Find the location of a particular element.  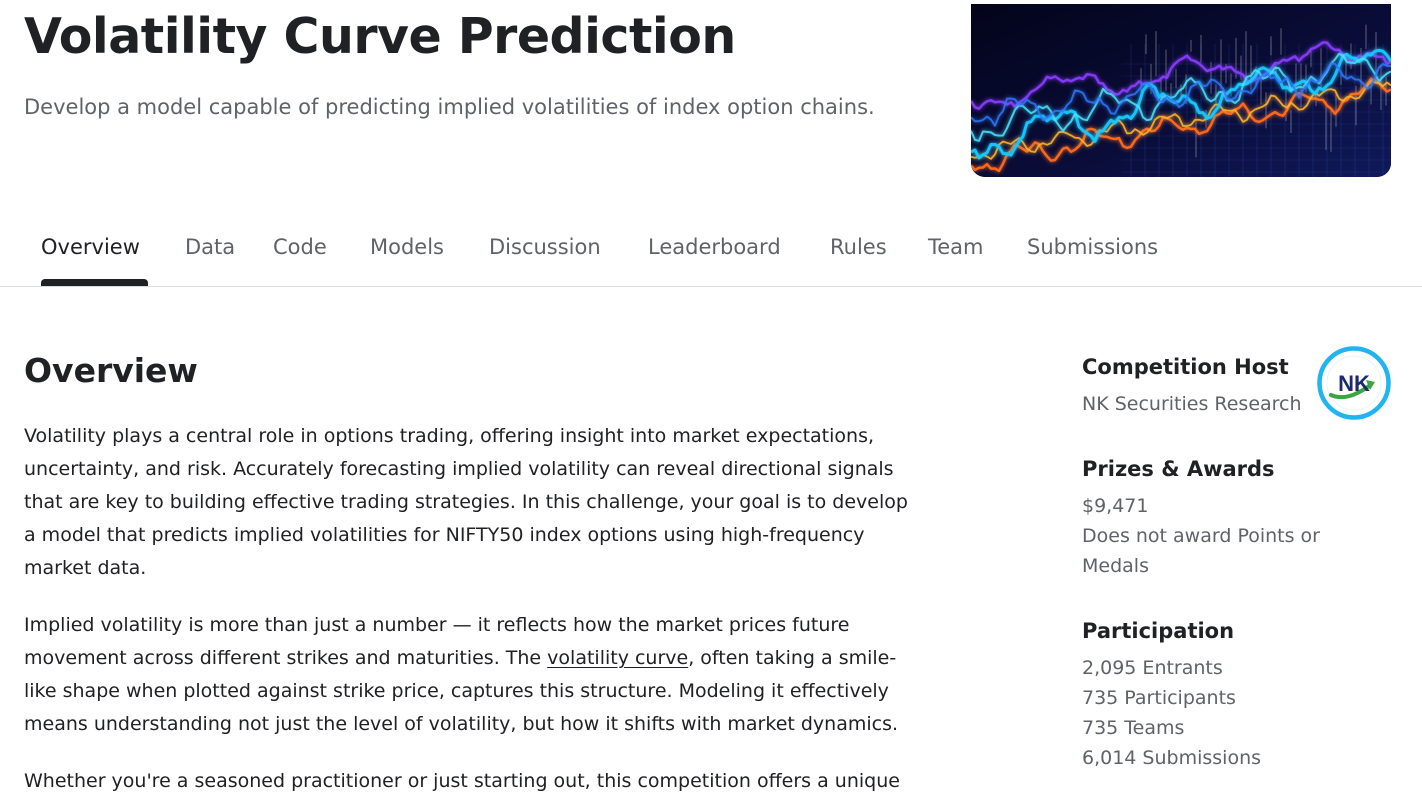

tab-data: Data is located at coordinates (210, 247).